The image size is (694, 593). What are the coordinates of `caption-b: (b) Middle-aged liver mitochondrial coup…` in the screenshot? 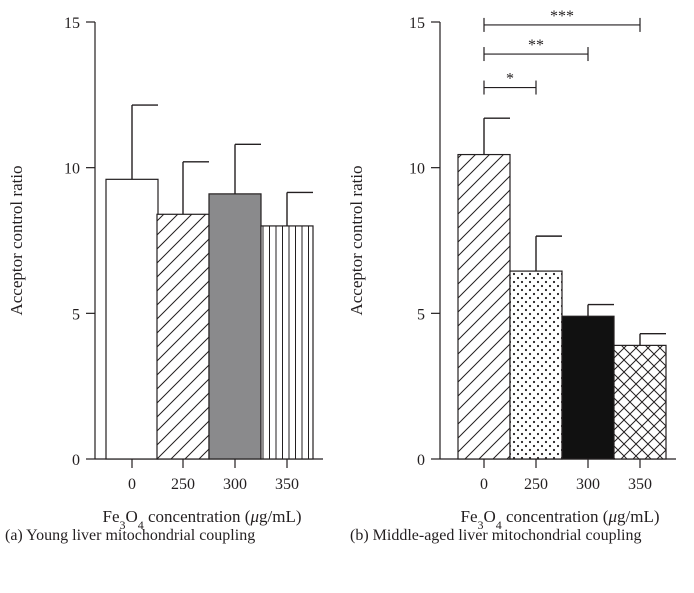 It's located at (496, 535).